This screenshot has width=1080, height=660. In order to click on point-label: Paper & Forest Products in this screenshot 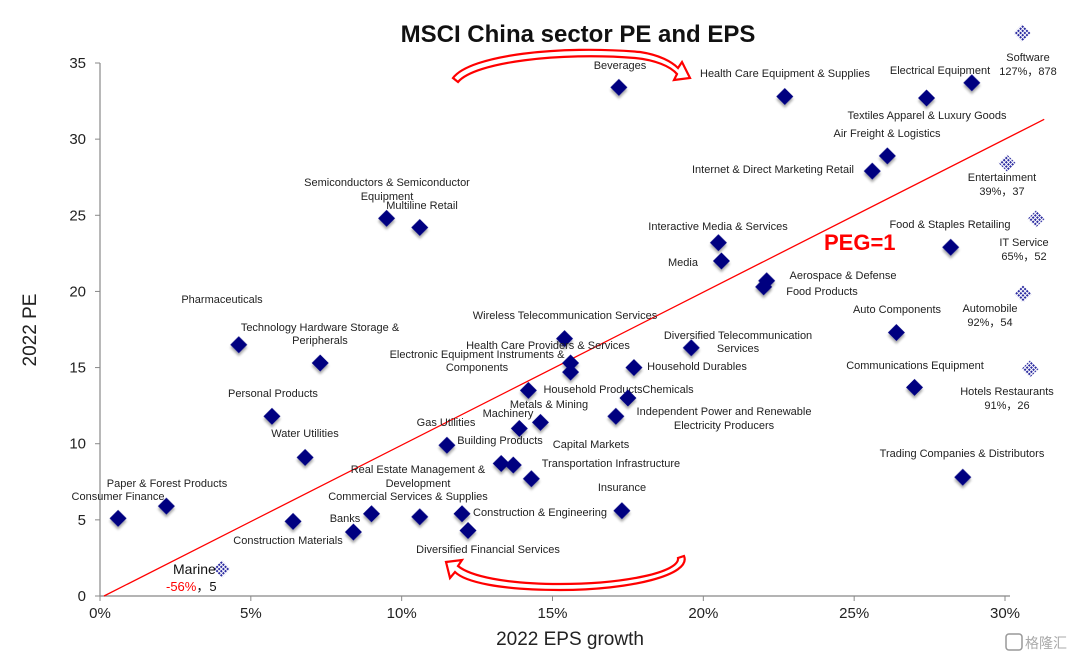, I will do `click(167, 484)`.